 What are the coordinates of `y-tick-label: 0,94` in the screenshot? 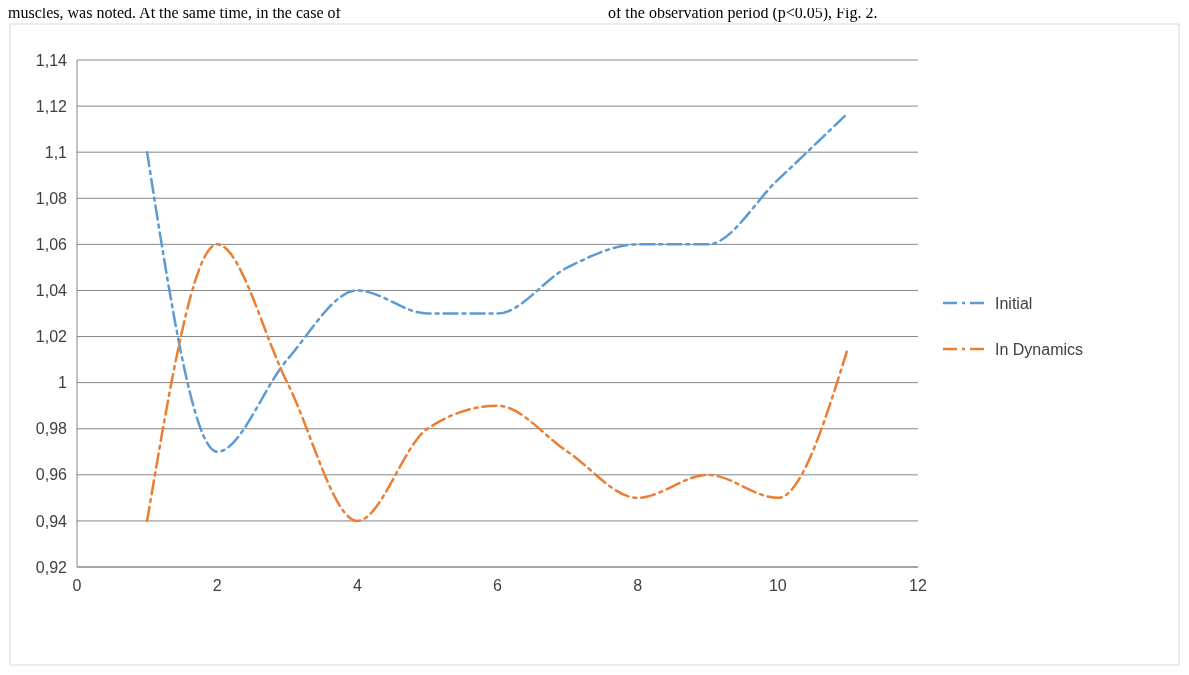 It's located at (51, 521).